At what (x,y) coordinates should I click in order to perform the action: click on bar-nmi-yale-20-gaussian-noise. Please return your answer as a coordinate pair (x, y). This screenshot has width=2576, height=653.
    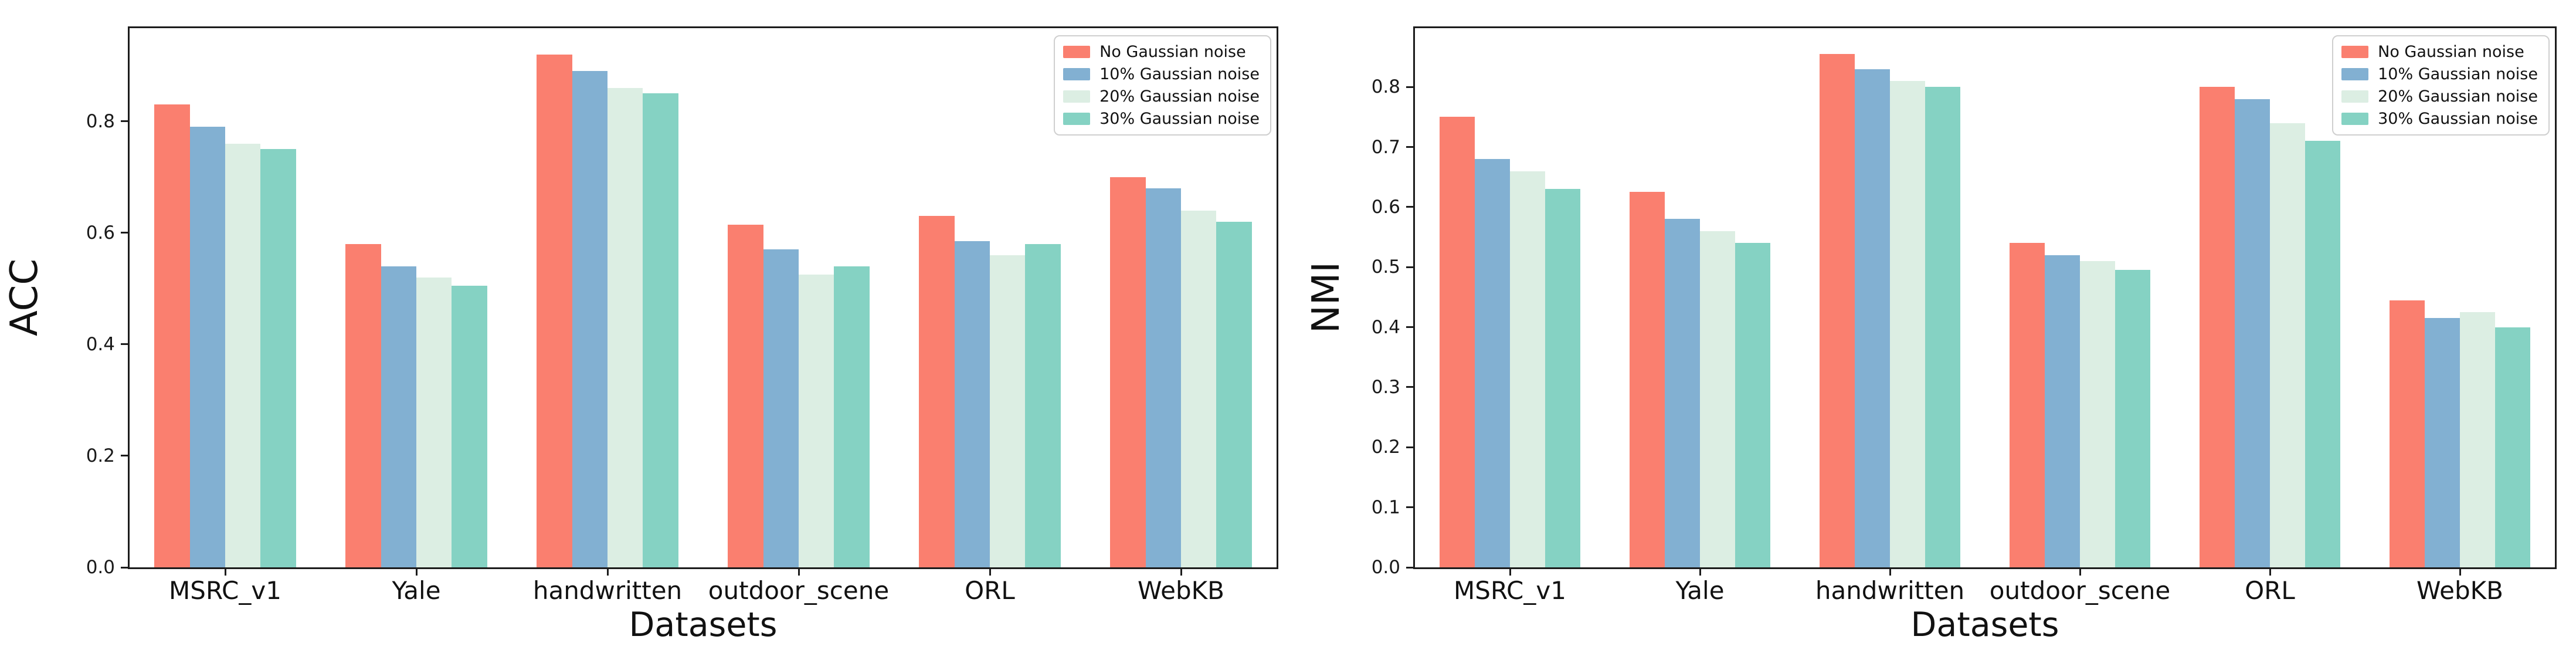
    Looking at the image, I should click on (1717, 399).